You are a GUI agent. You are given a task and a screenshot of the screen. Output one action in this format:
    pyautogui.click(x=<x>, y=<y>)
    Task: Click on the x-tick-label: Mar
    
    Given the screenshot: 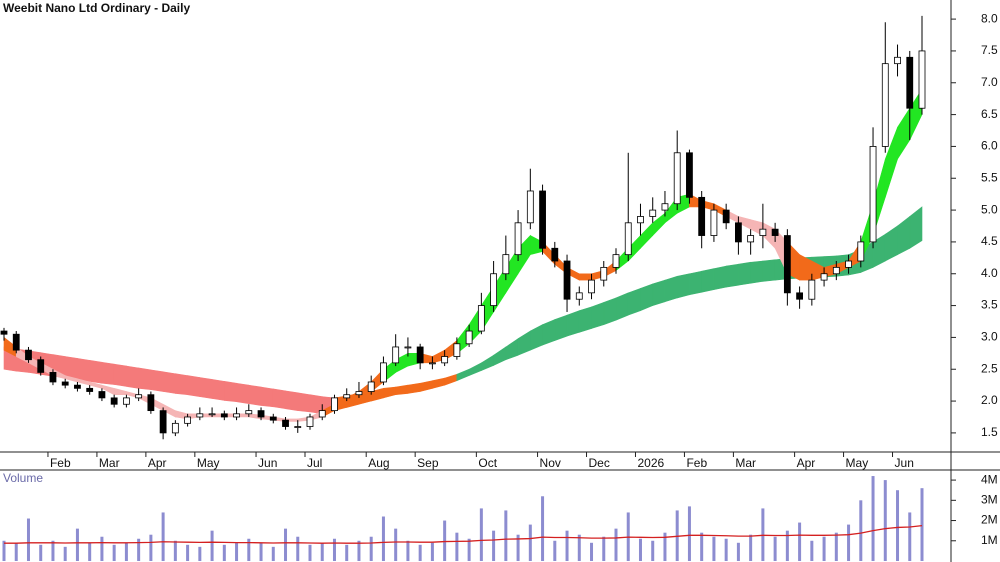 What is the action you would take?
    pyautogui.click(x=109, y=463)
    